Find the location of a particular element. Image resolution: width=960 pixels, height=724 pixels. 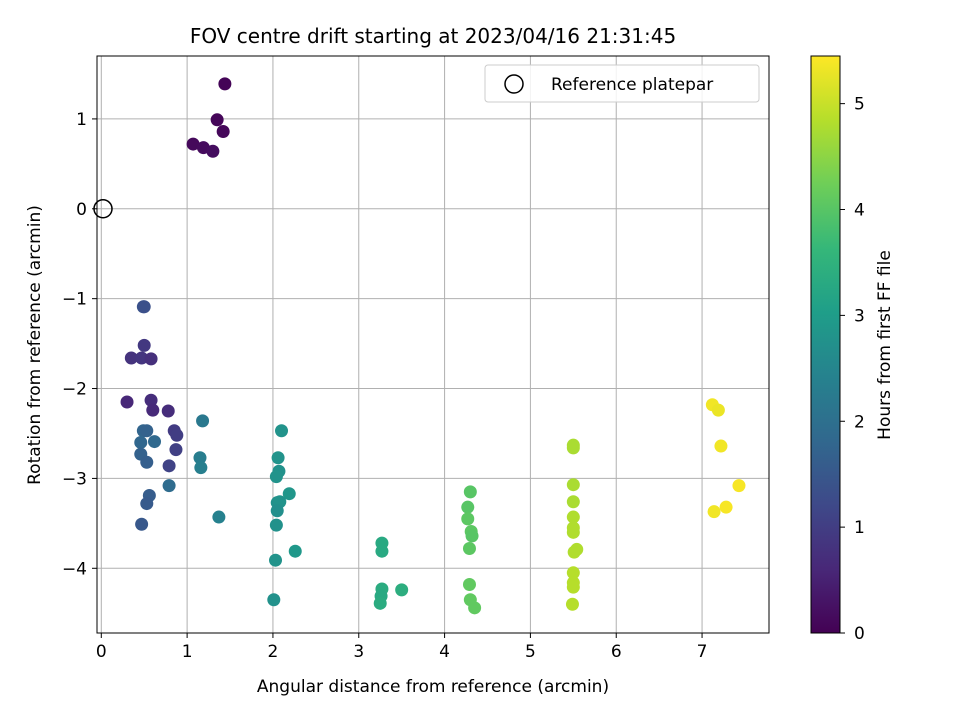

y-tick-label: 0 is located at coordinates (81, 210).